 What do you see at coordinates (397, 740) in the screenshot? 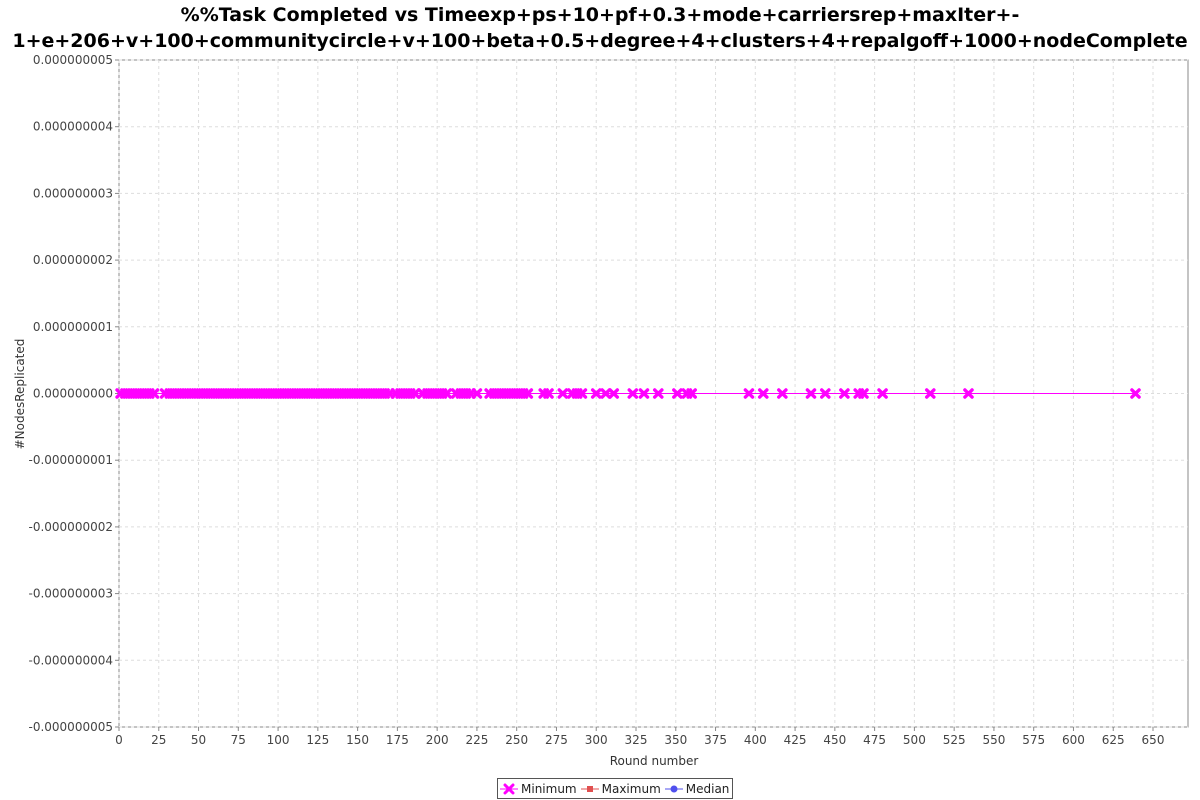
I see `x-tick-label: 175` at bounding box center [397, 740].